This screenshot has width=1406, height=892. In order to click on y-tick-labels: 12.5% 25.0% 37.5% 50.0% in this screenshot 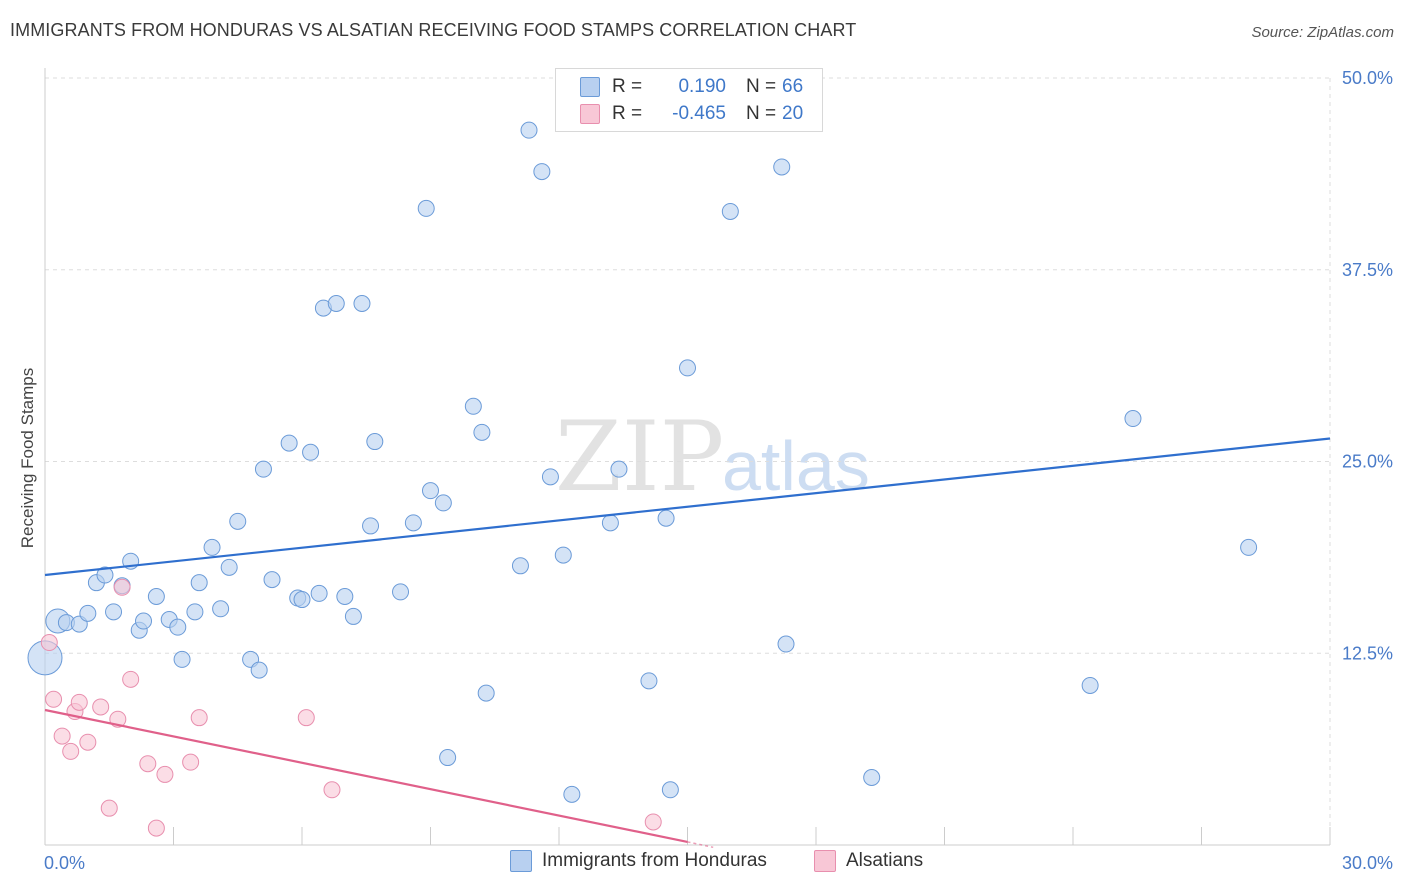, I will do `click(1367, 365)`.